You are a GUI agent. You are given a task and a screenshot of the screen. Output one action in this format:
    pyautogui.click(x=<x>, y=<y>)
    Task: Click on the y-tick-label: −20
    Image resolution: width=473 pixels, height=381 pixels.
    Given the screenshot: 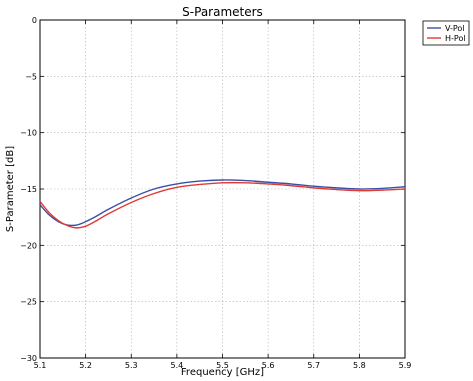 What is the action you would take?
    pyautogui.click(x=28, y=245)
    